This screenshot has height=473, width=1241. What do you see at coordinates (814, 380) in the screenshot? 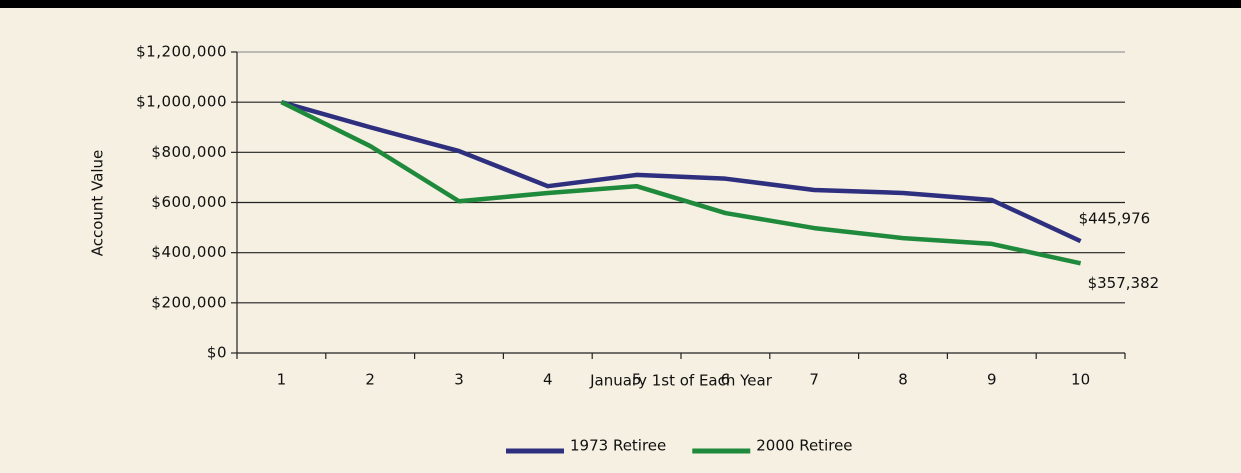
I see `x-tick-label: 7` at bounding box center [814, 380].